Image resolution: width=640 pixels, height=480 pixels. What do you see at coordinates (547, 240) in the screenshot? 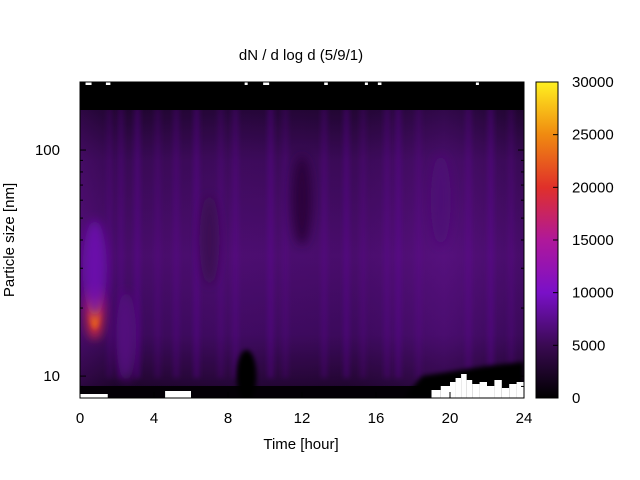
I see `colorbar-fill` at bounding box center [547, 240].